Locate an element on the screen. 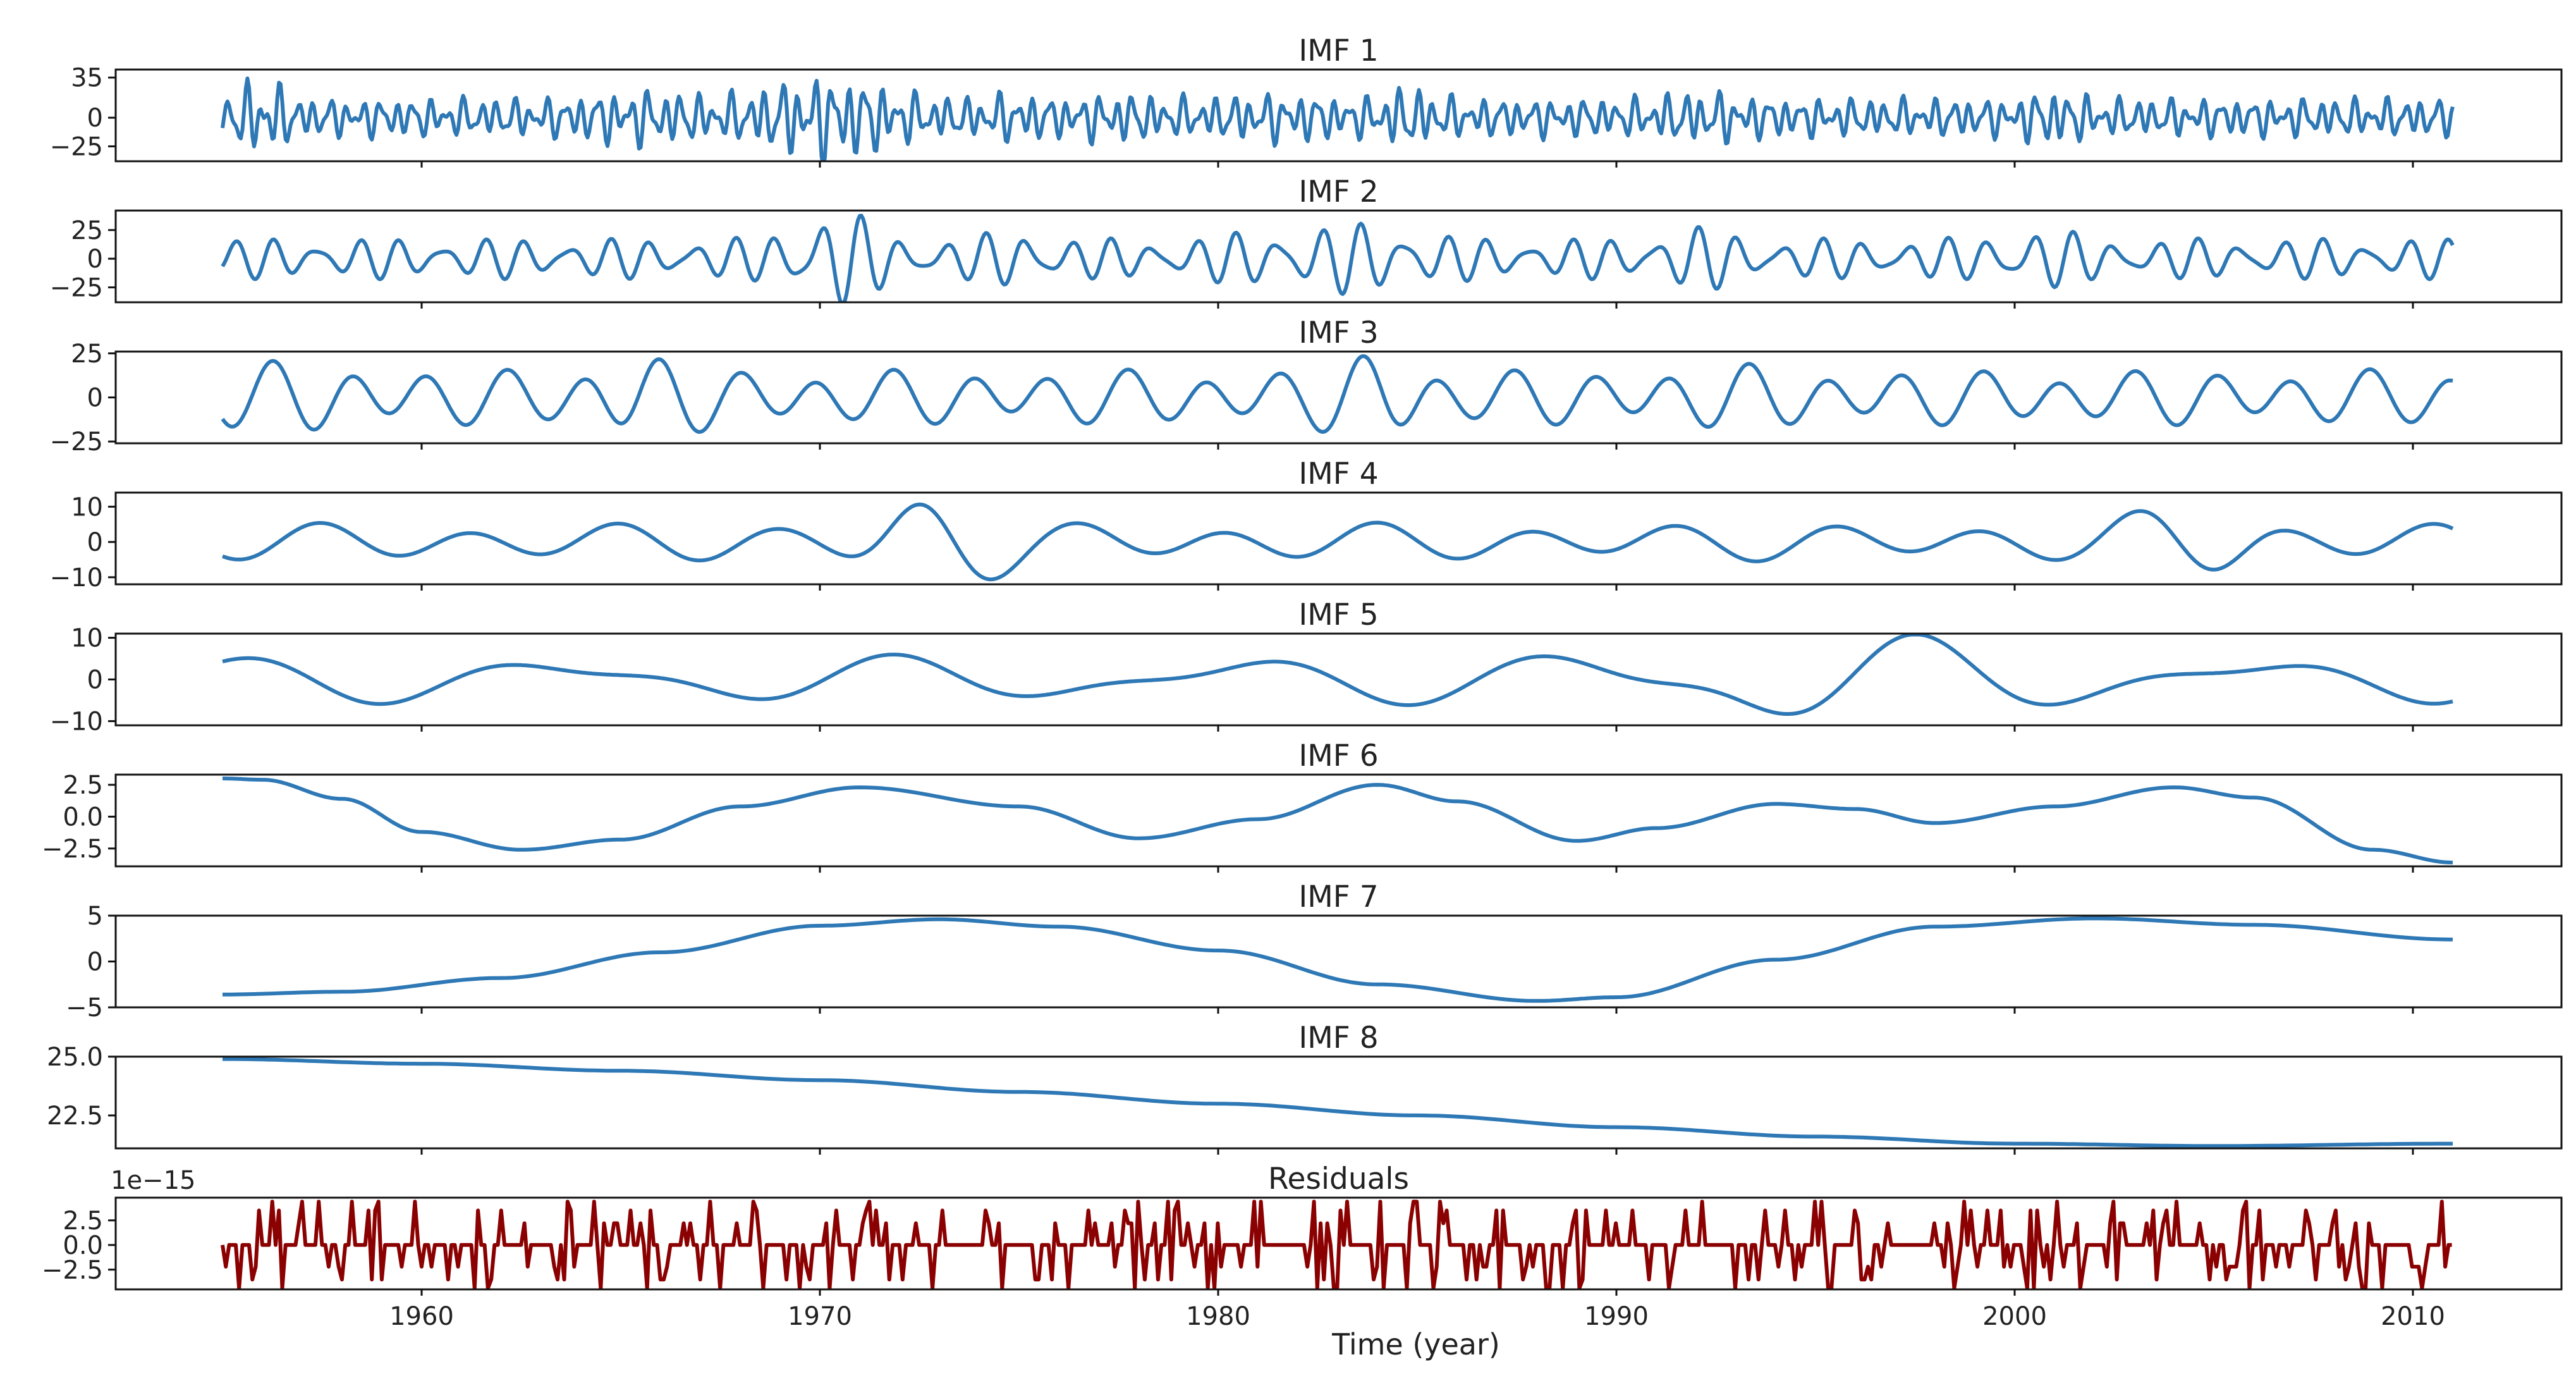 The image size is (2576, 1376). panel-8: IMF 8 25.0 22.5 is located at coordinates (1305, 1088).